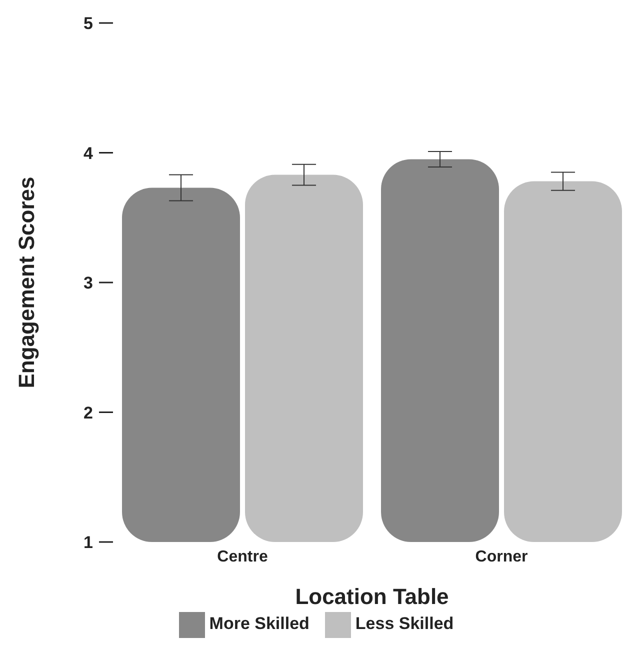 This screenshot has width=639, height=653. Describe the element at coordinates (501, 557) in the screenshot. I see `x-tick-label: Corner` at that location.